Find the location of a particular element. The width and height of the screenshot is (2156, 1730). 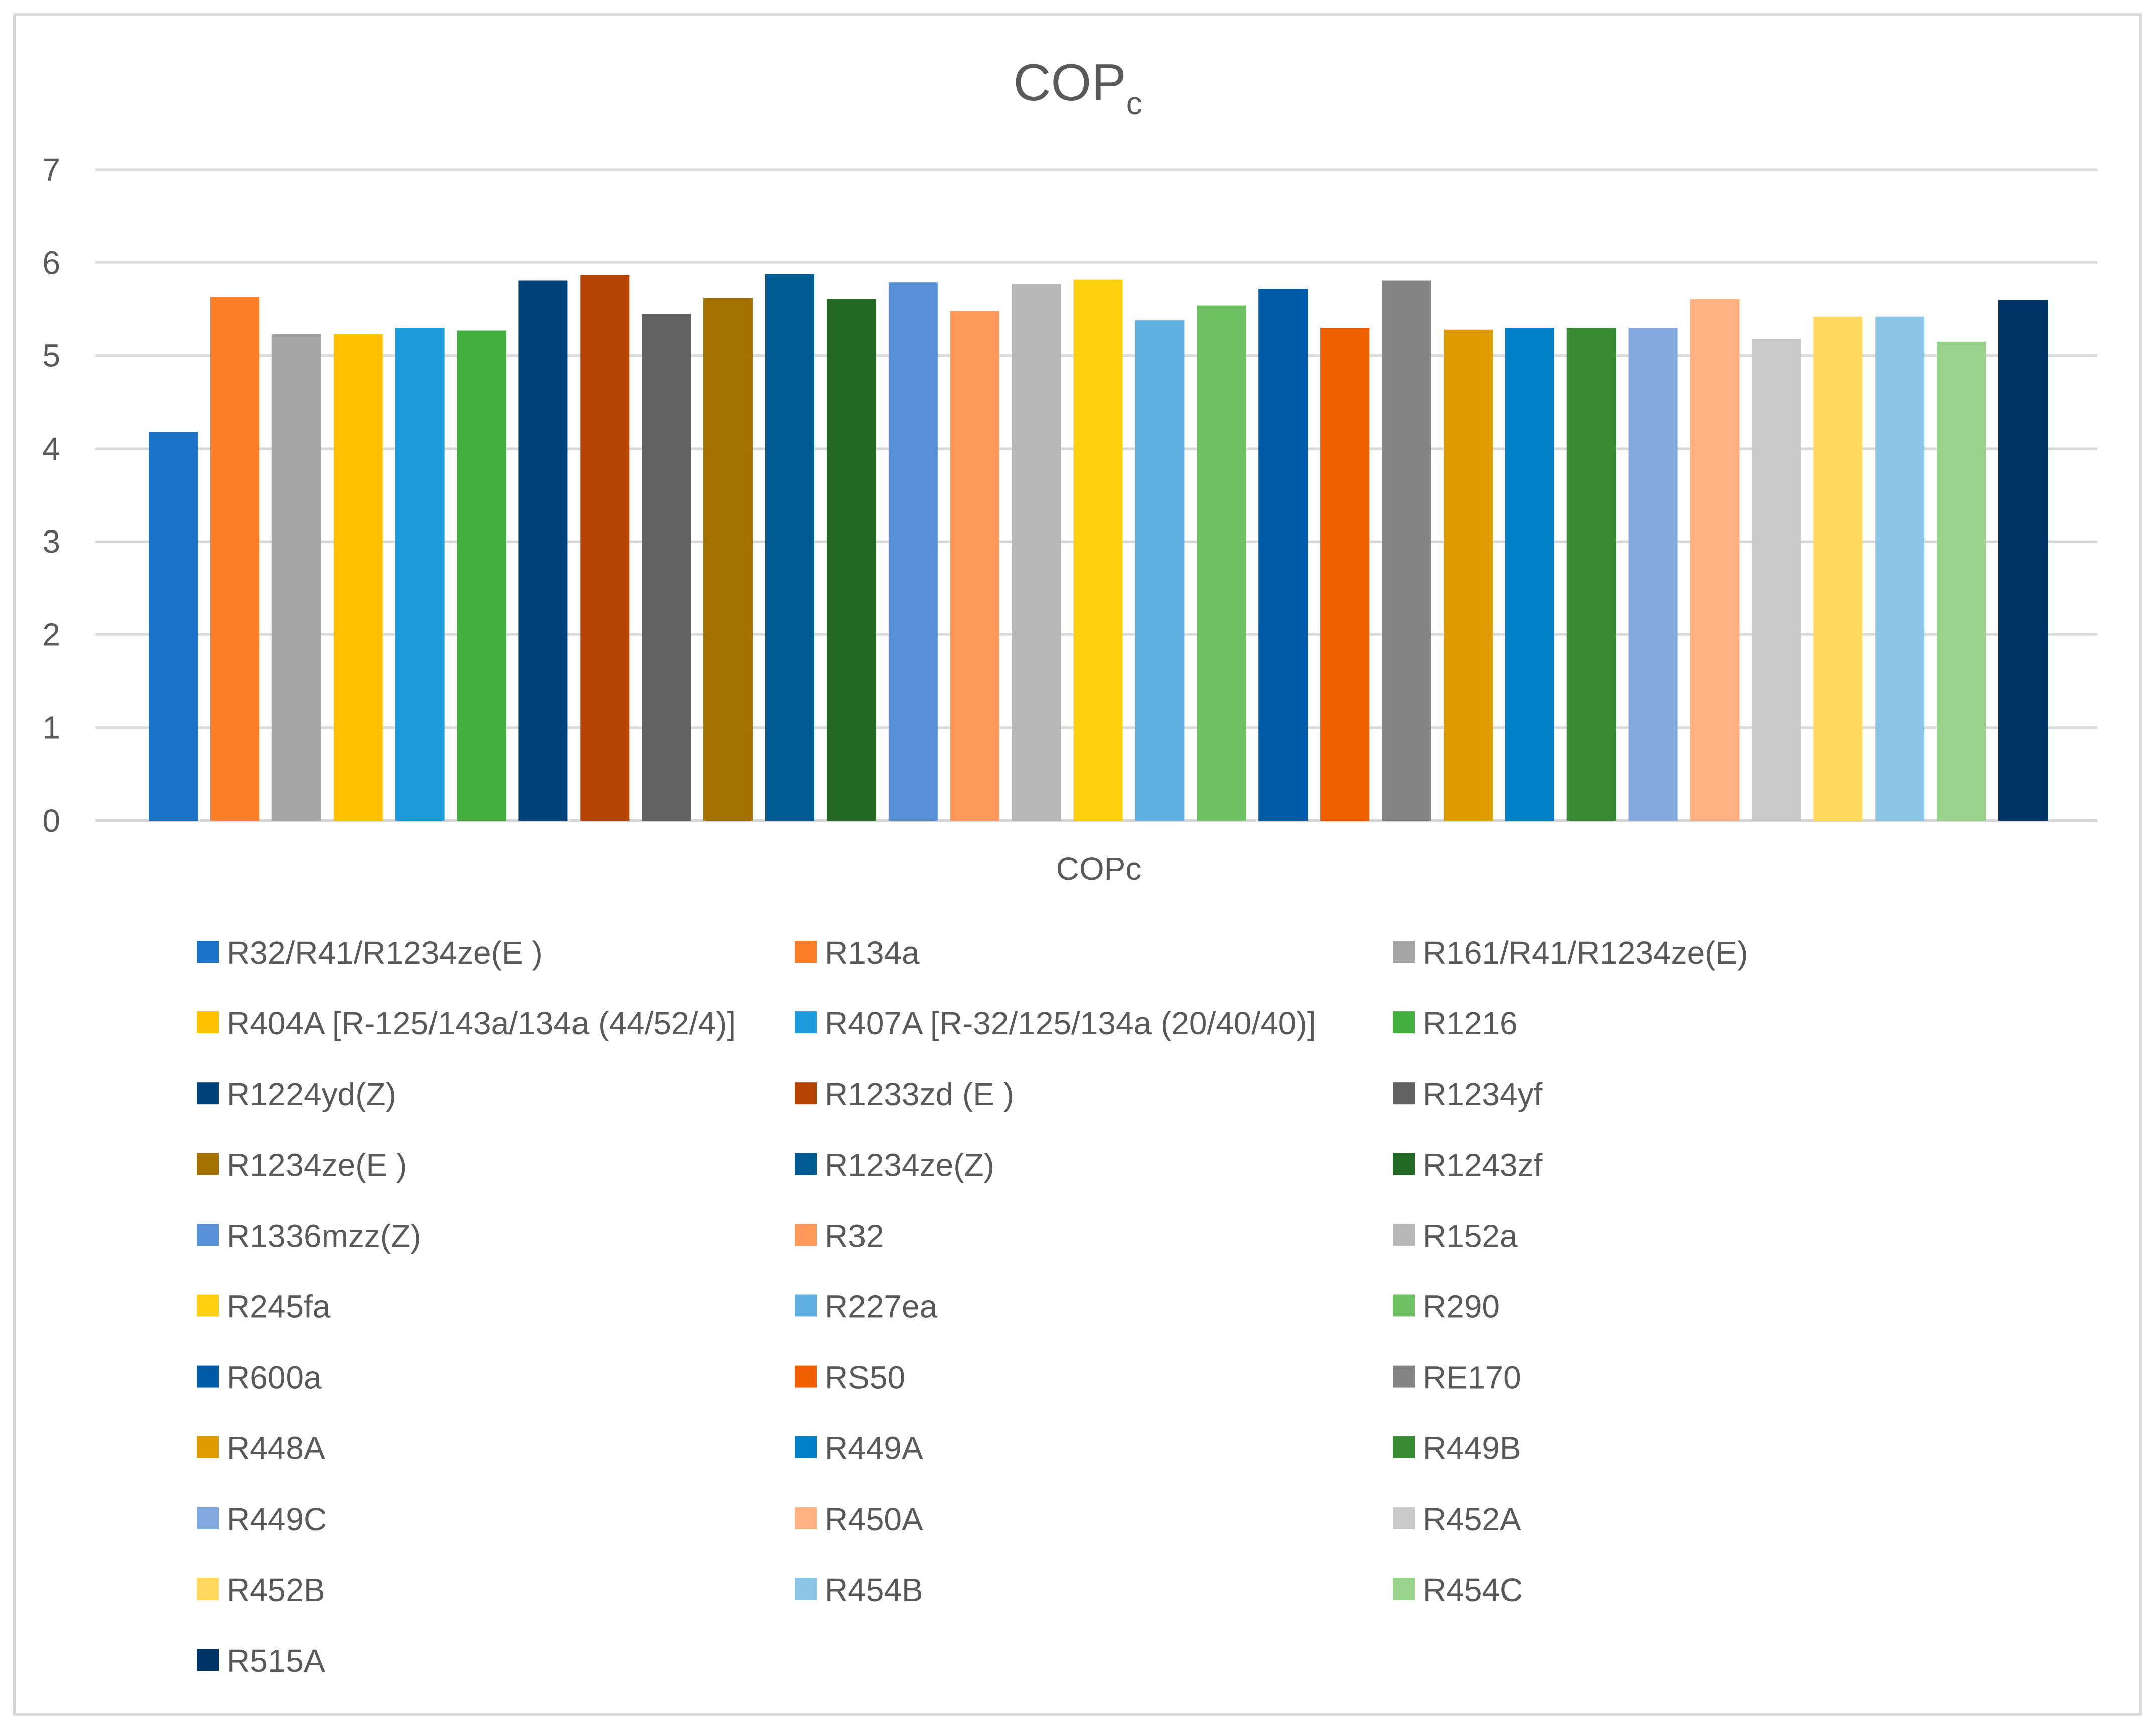

legend-item: R1234ze(Z) is located at coordinates (894, 1165).